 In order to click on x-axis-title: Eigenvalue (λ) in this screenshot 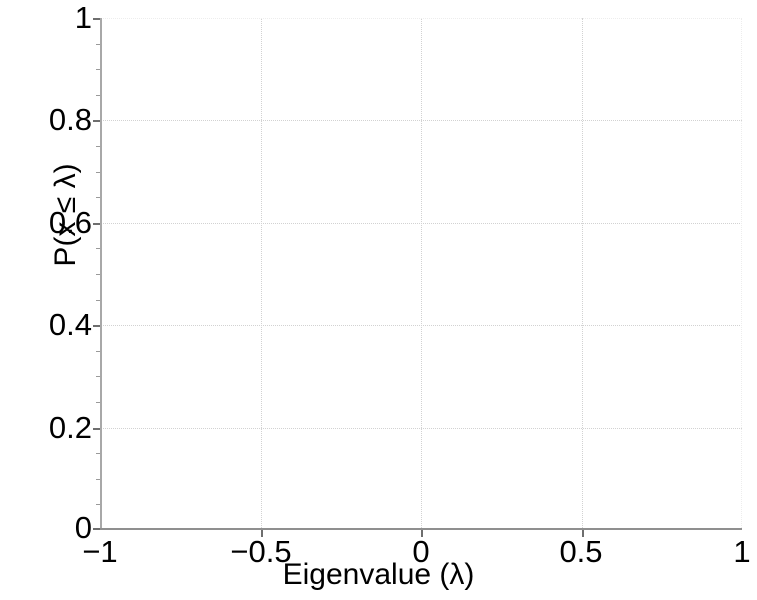, I will do `click(378, 574)`.